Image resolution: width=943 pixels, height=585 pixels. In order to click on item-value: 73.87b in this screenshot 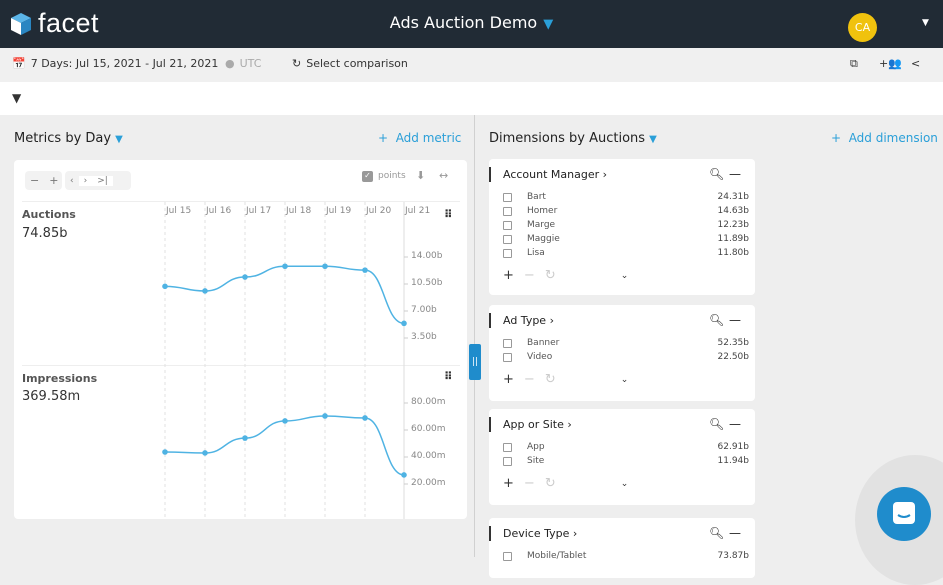, I will do `click(733, 556)`.